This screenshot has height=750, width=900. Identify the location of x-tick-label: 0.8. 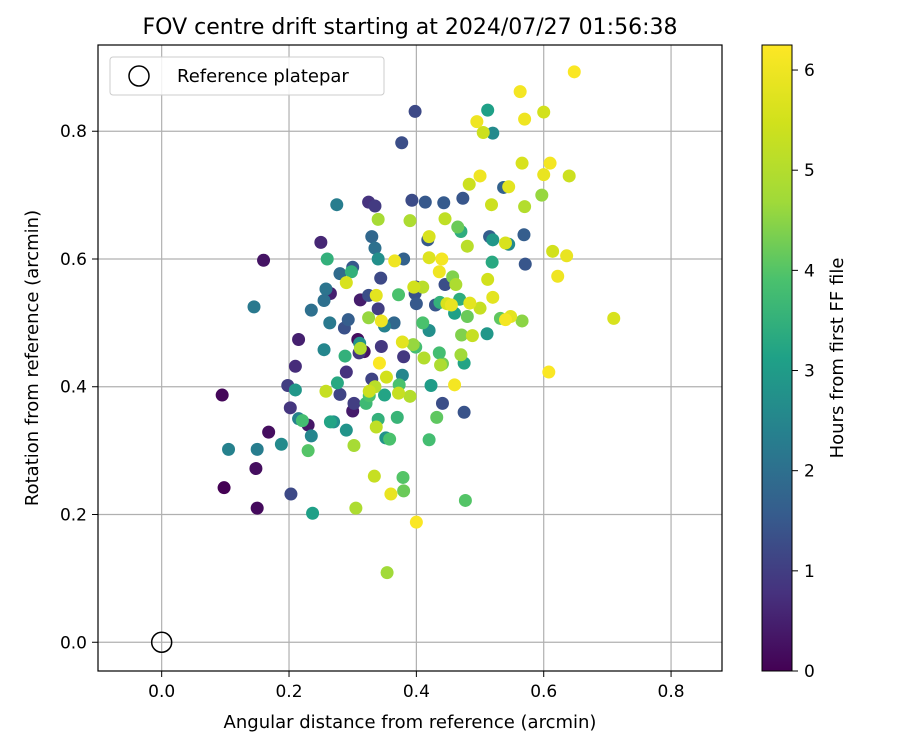
(671, 692).